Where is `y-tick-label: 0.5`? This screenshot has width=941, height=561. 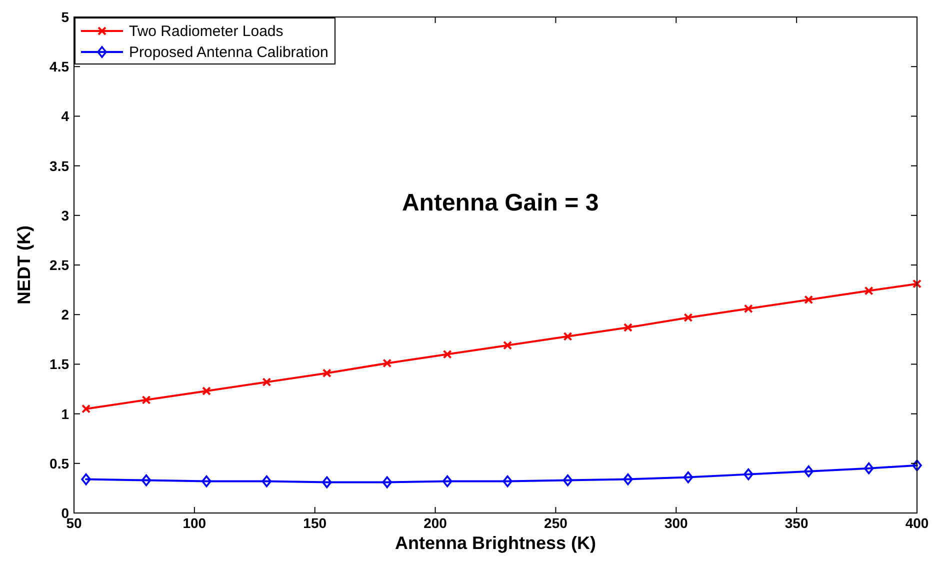
y-tick-label: 0.5 is located at coordinates (60, 463).